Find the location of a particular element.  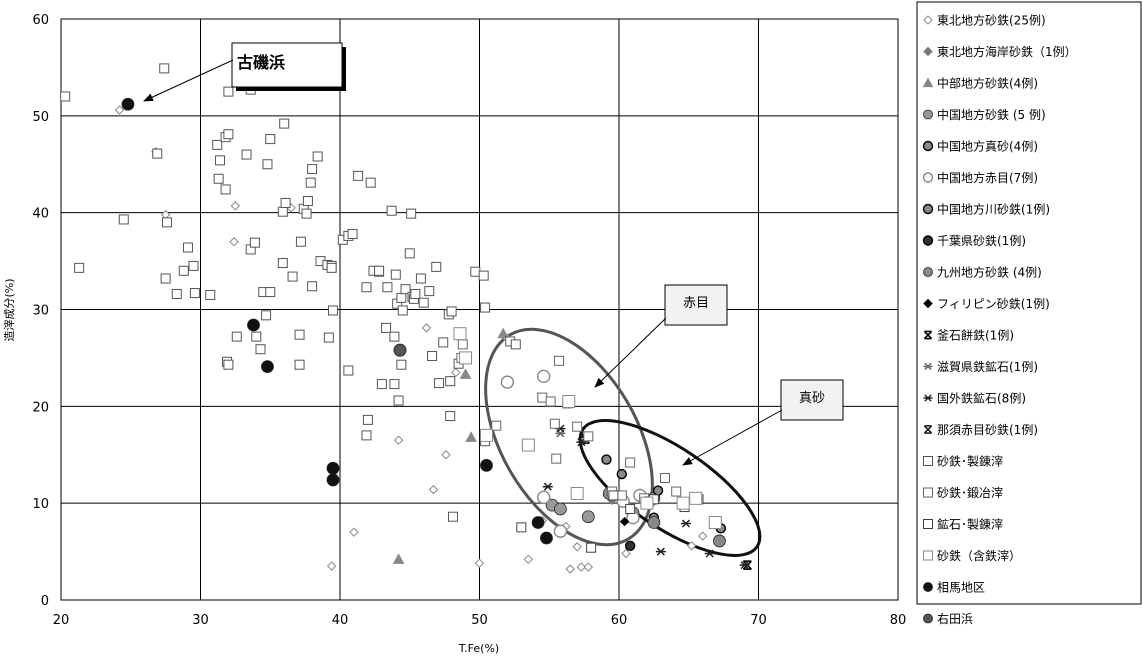

legend-item: 東北地方海岸砂鉄（1例） is located at coordinates (1000, 51).